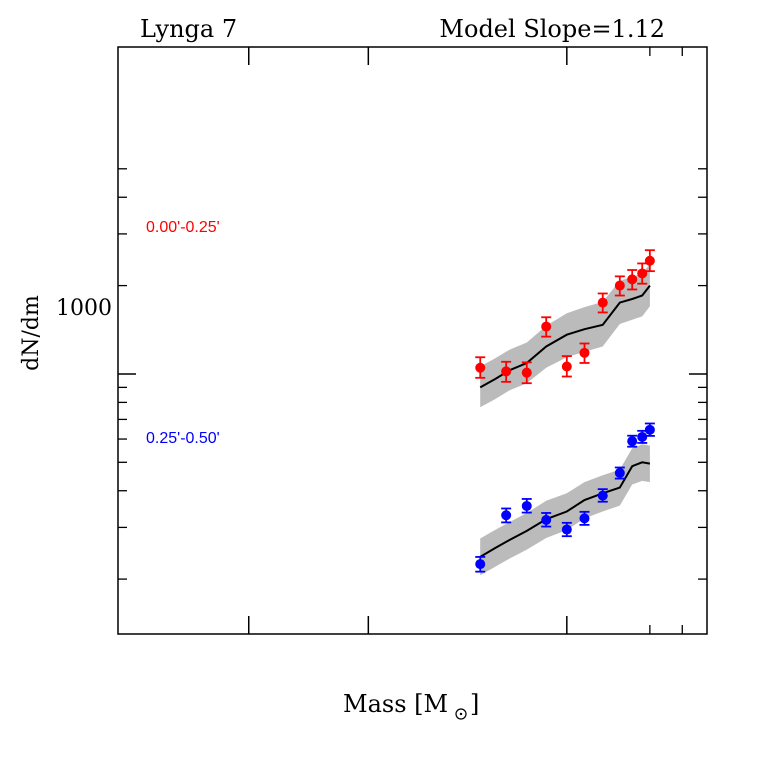  I want to click on x-axis-label: Mass [M ], so click(411, 705).